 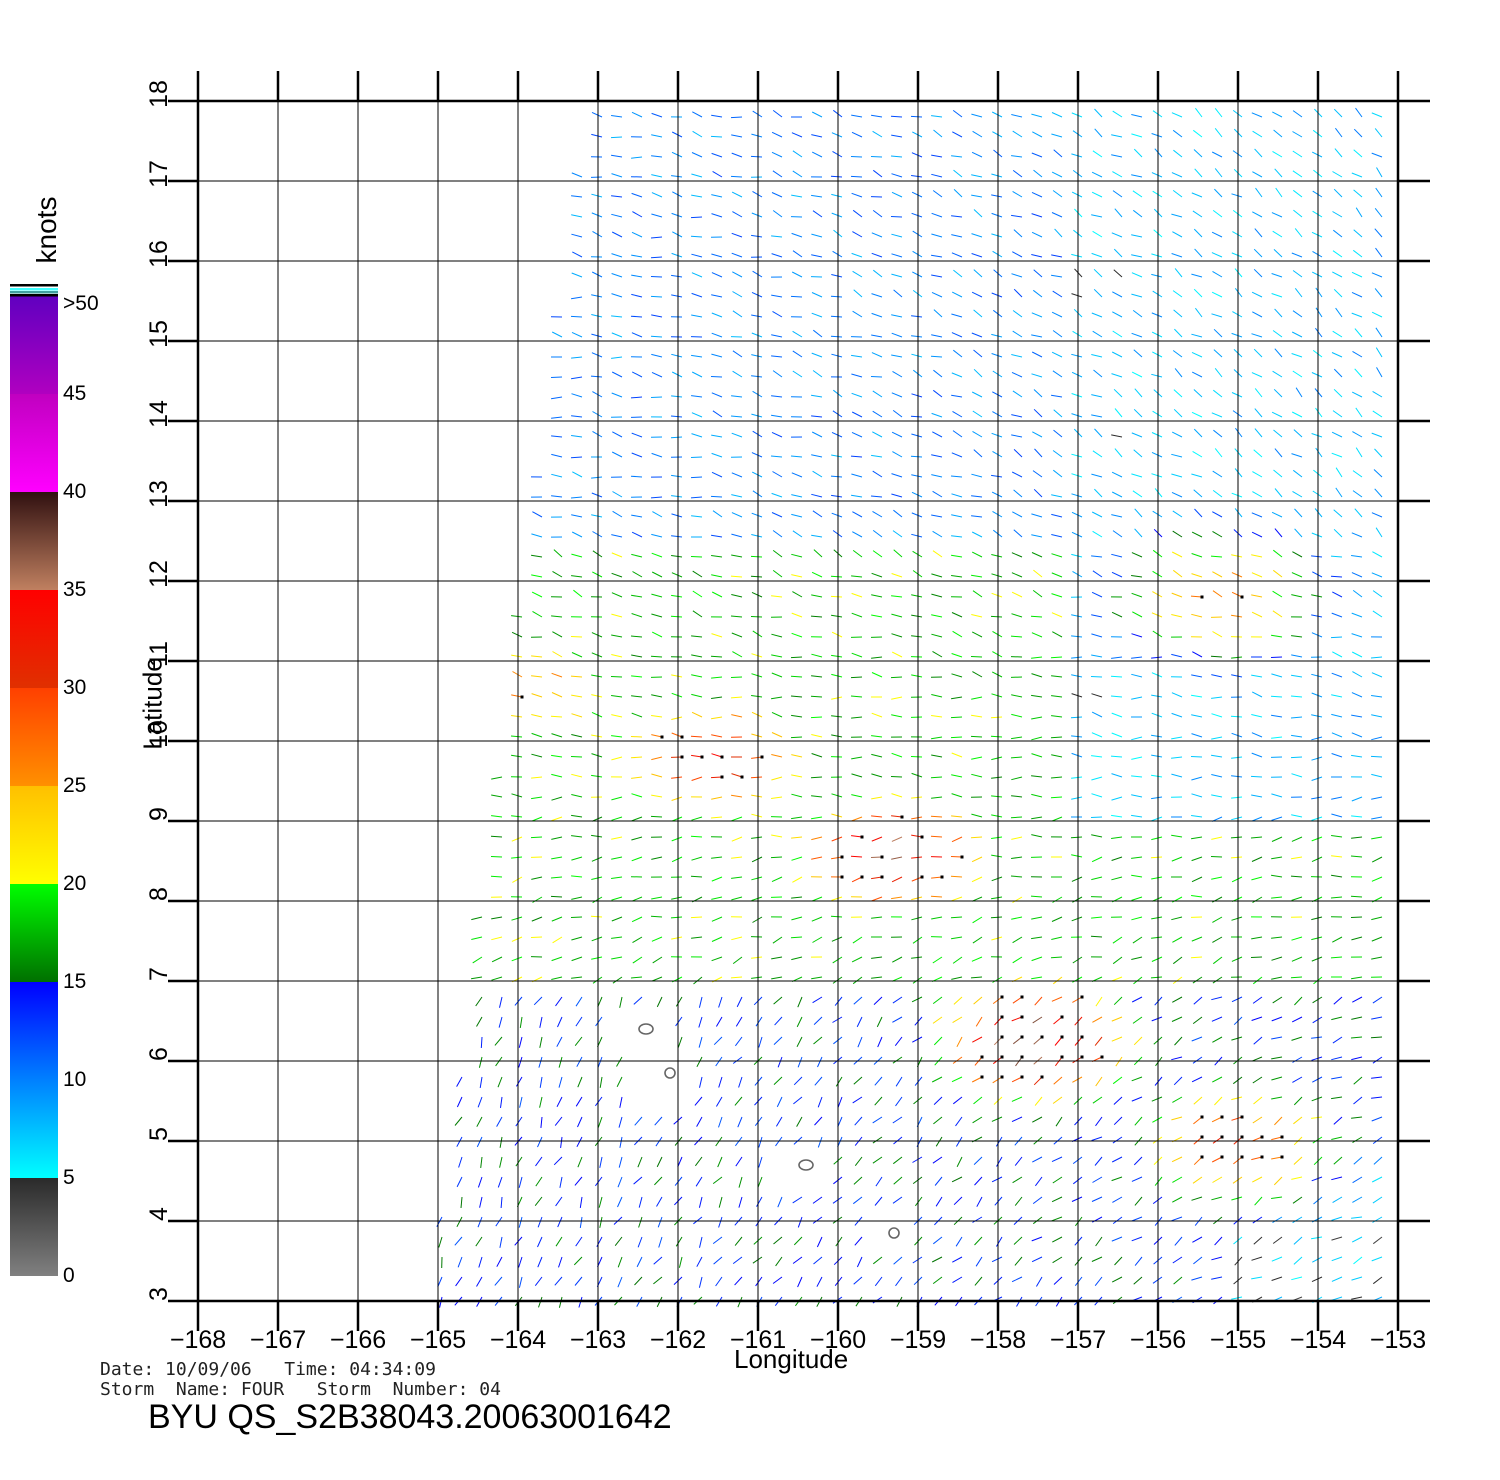 What do you see at coordinates (81, 303) in the screenshot?
I see `colorbar-tick-label: >50` at bounding box center [81, 303].